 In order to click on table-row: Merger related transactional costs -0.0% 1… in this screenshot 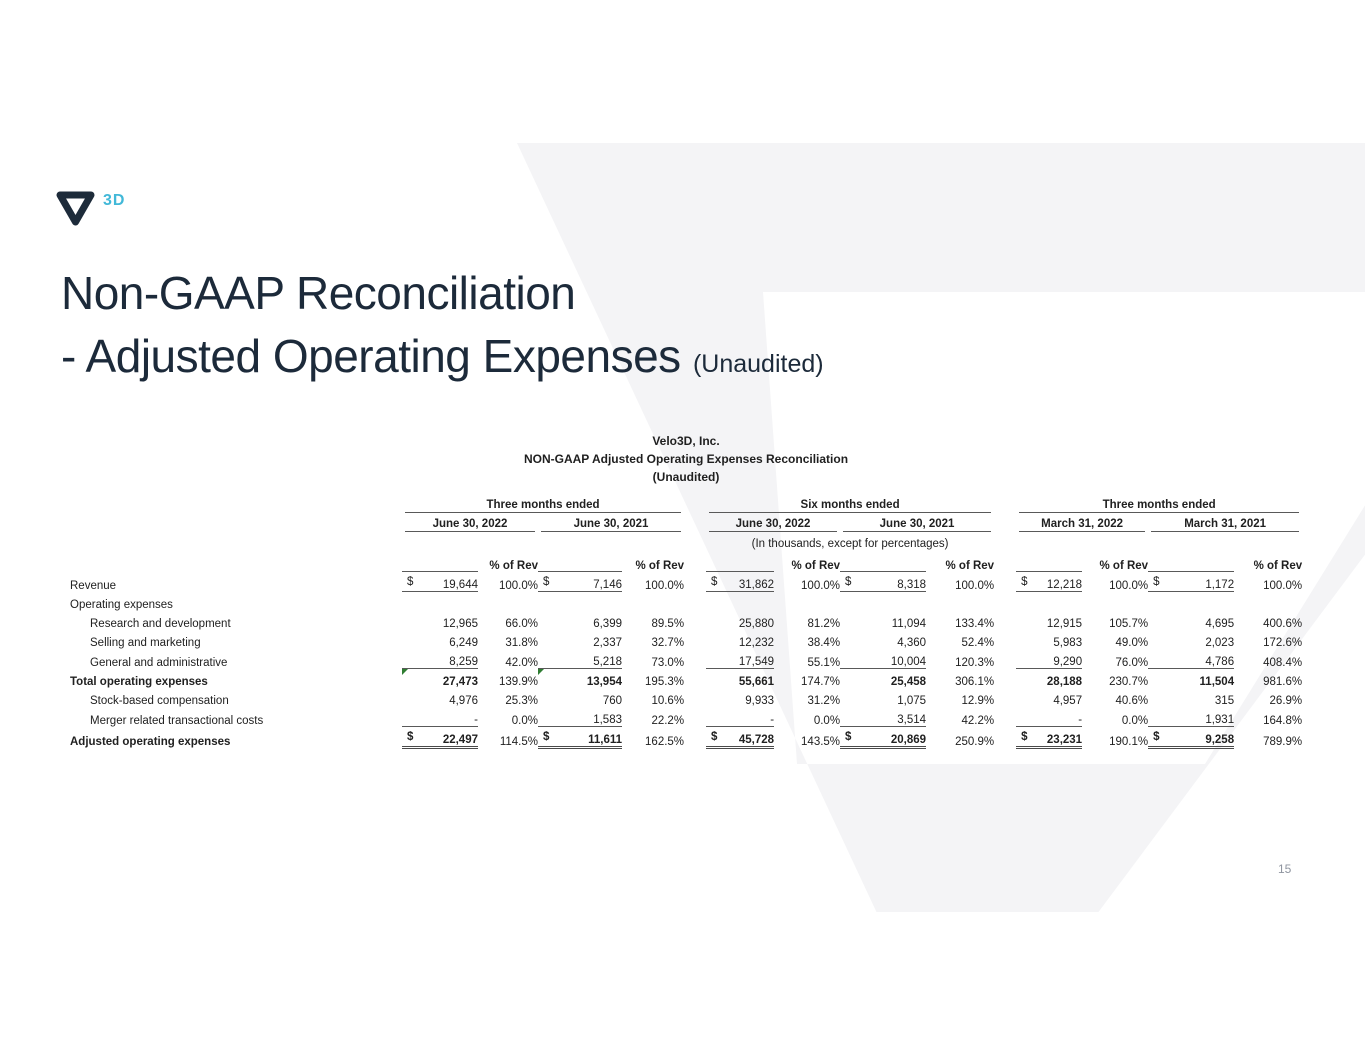, I will do `click(686, 717)`.